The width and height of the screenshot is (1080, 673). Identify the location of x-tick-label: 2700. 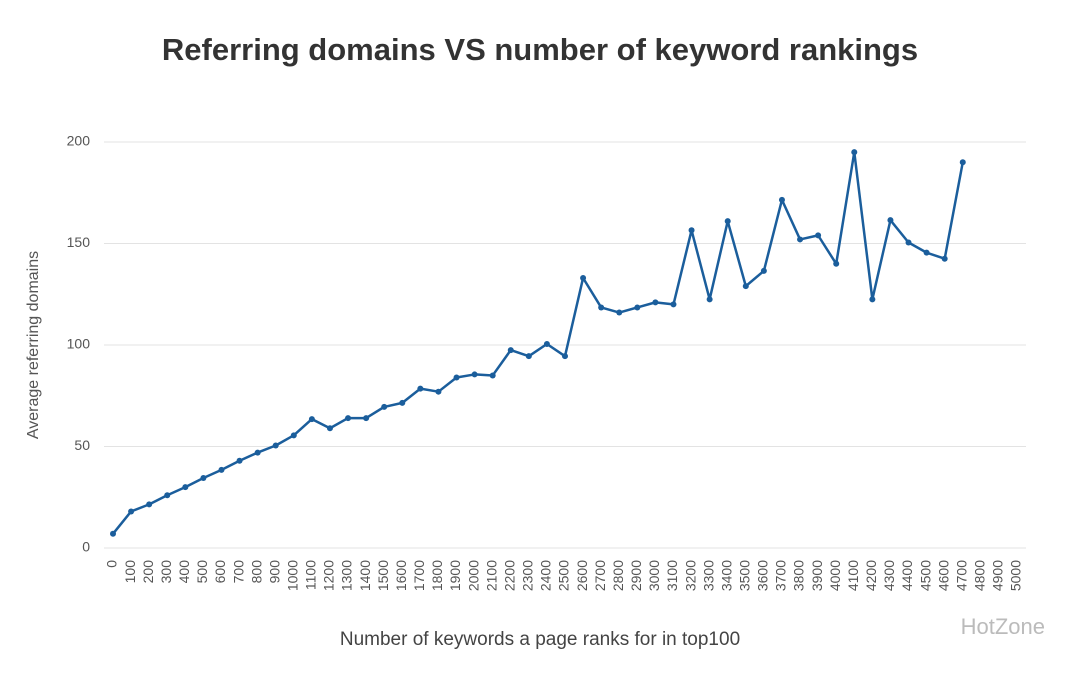
(600, 575).